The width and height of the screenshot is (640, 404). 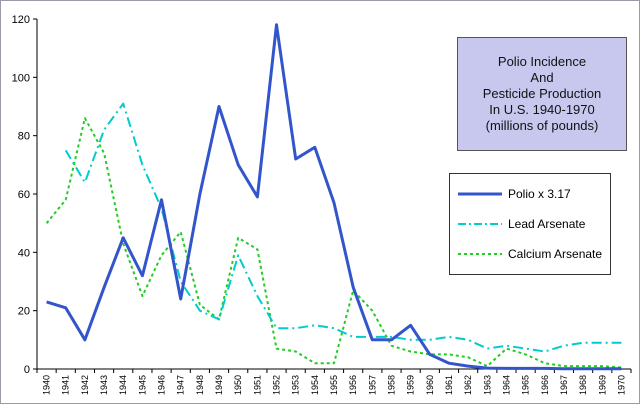 What do you see at coordinates (542, 61) in the screenshot?
I see `chart-title-line: Polio Incidence` at bounding box center [542, 61].